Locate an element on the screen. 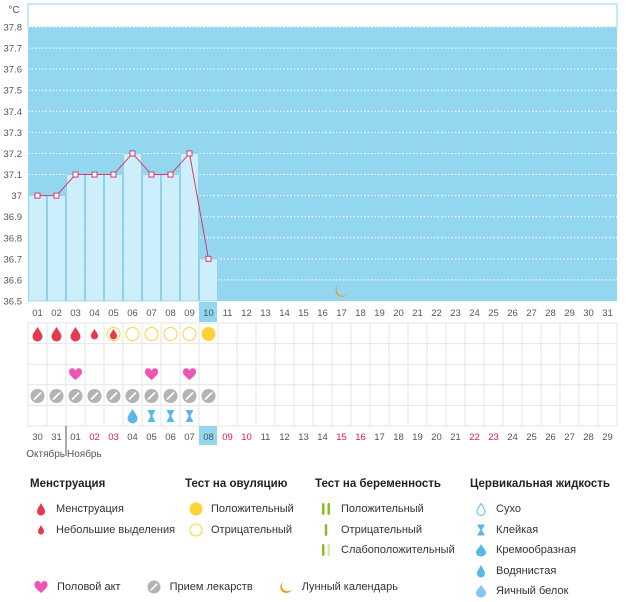 The height and width of the screenshot is (602, 626). x-tick-label: 15 is located at coordinates (303, 313).